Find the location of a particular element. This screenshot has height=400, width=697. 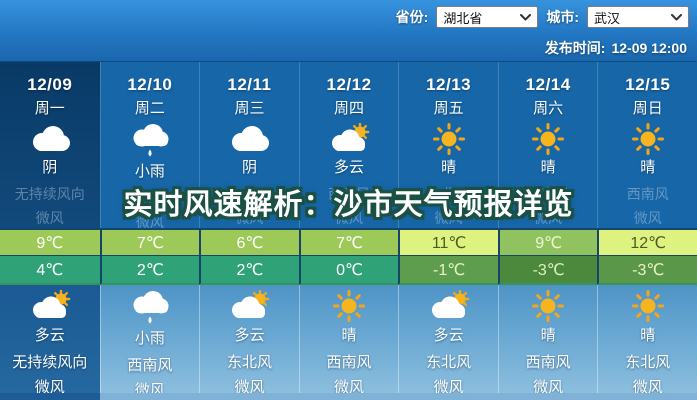

high-temp-cell: 6℃ is located at coordinates (249, 242).